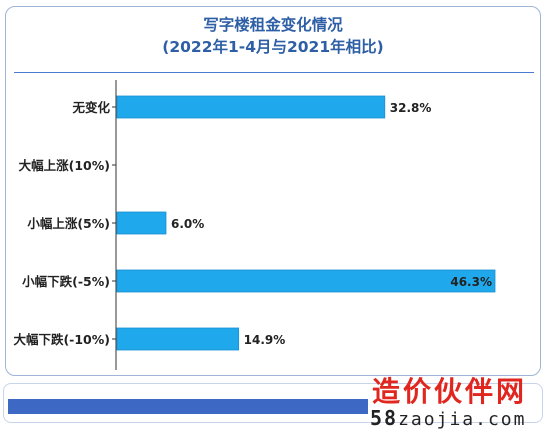  What do you see at coordinates (90, 107) in the screenshot?
I see `category-label: 无变化` at bounding box center [90, 107].